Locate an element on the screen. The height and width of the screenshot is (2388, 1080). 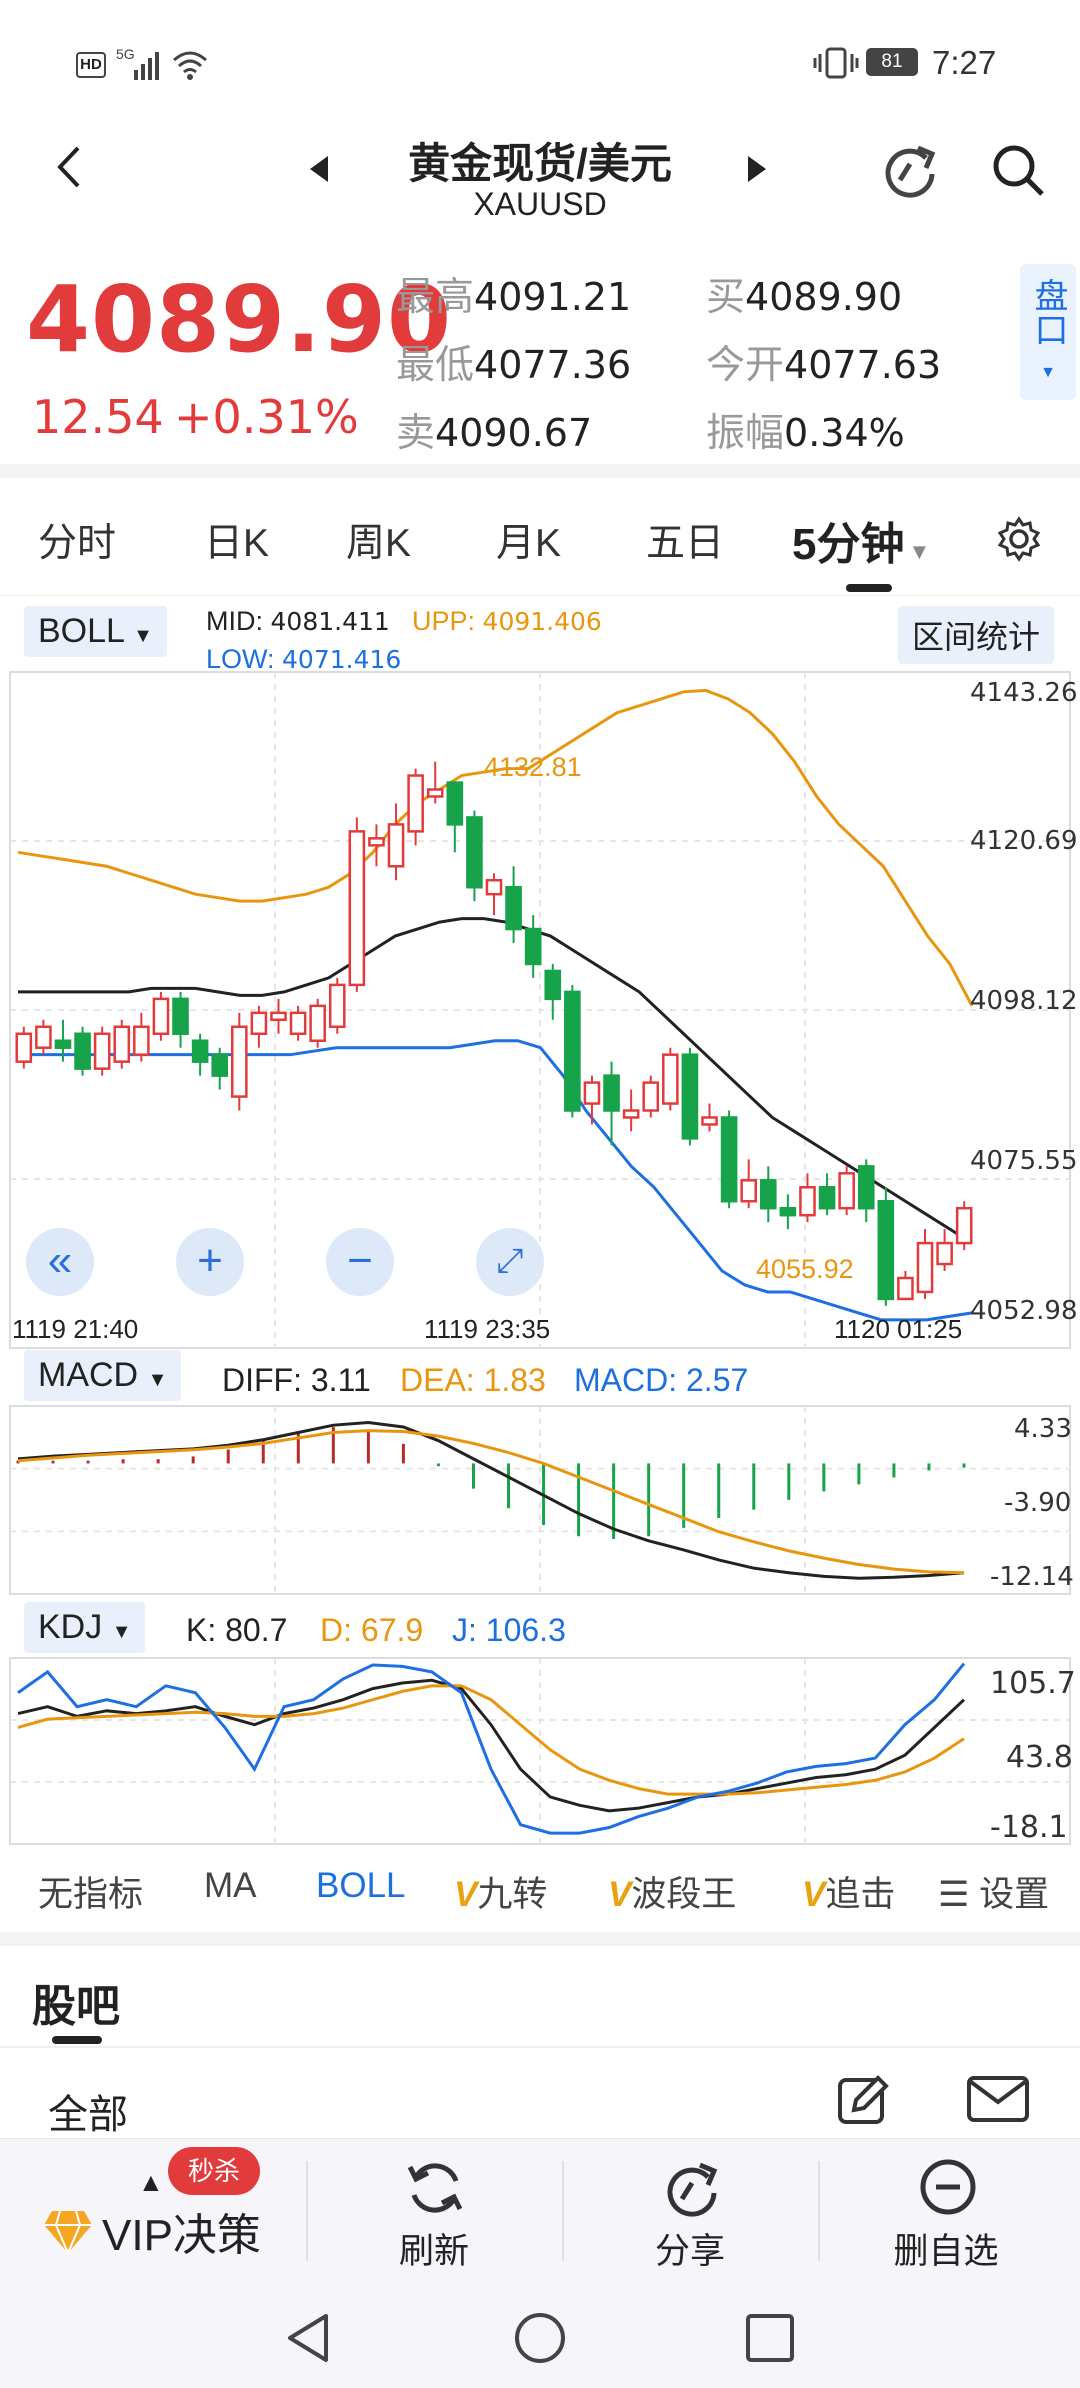
signal-wifi-icon is located at coordinates (170, 65).